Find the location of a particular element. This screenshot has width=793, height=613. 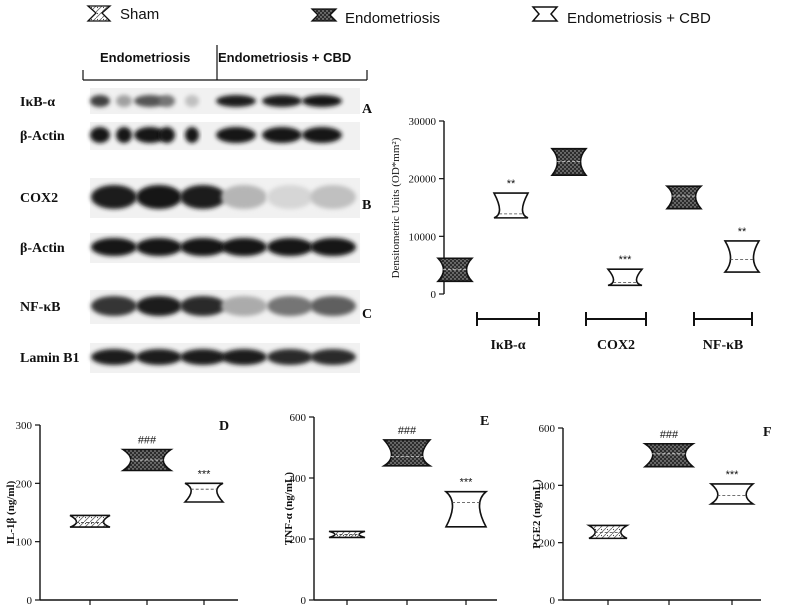

legend-label-endometriosis: Endometriosis is located at coordinates (392, 18).